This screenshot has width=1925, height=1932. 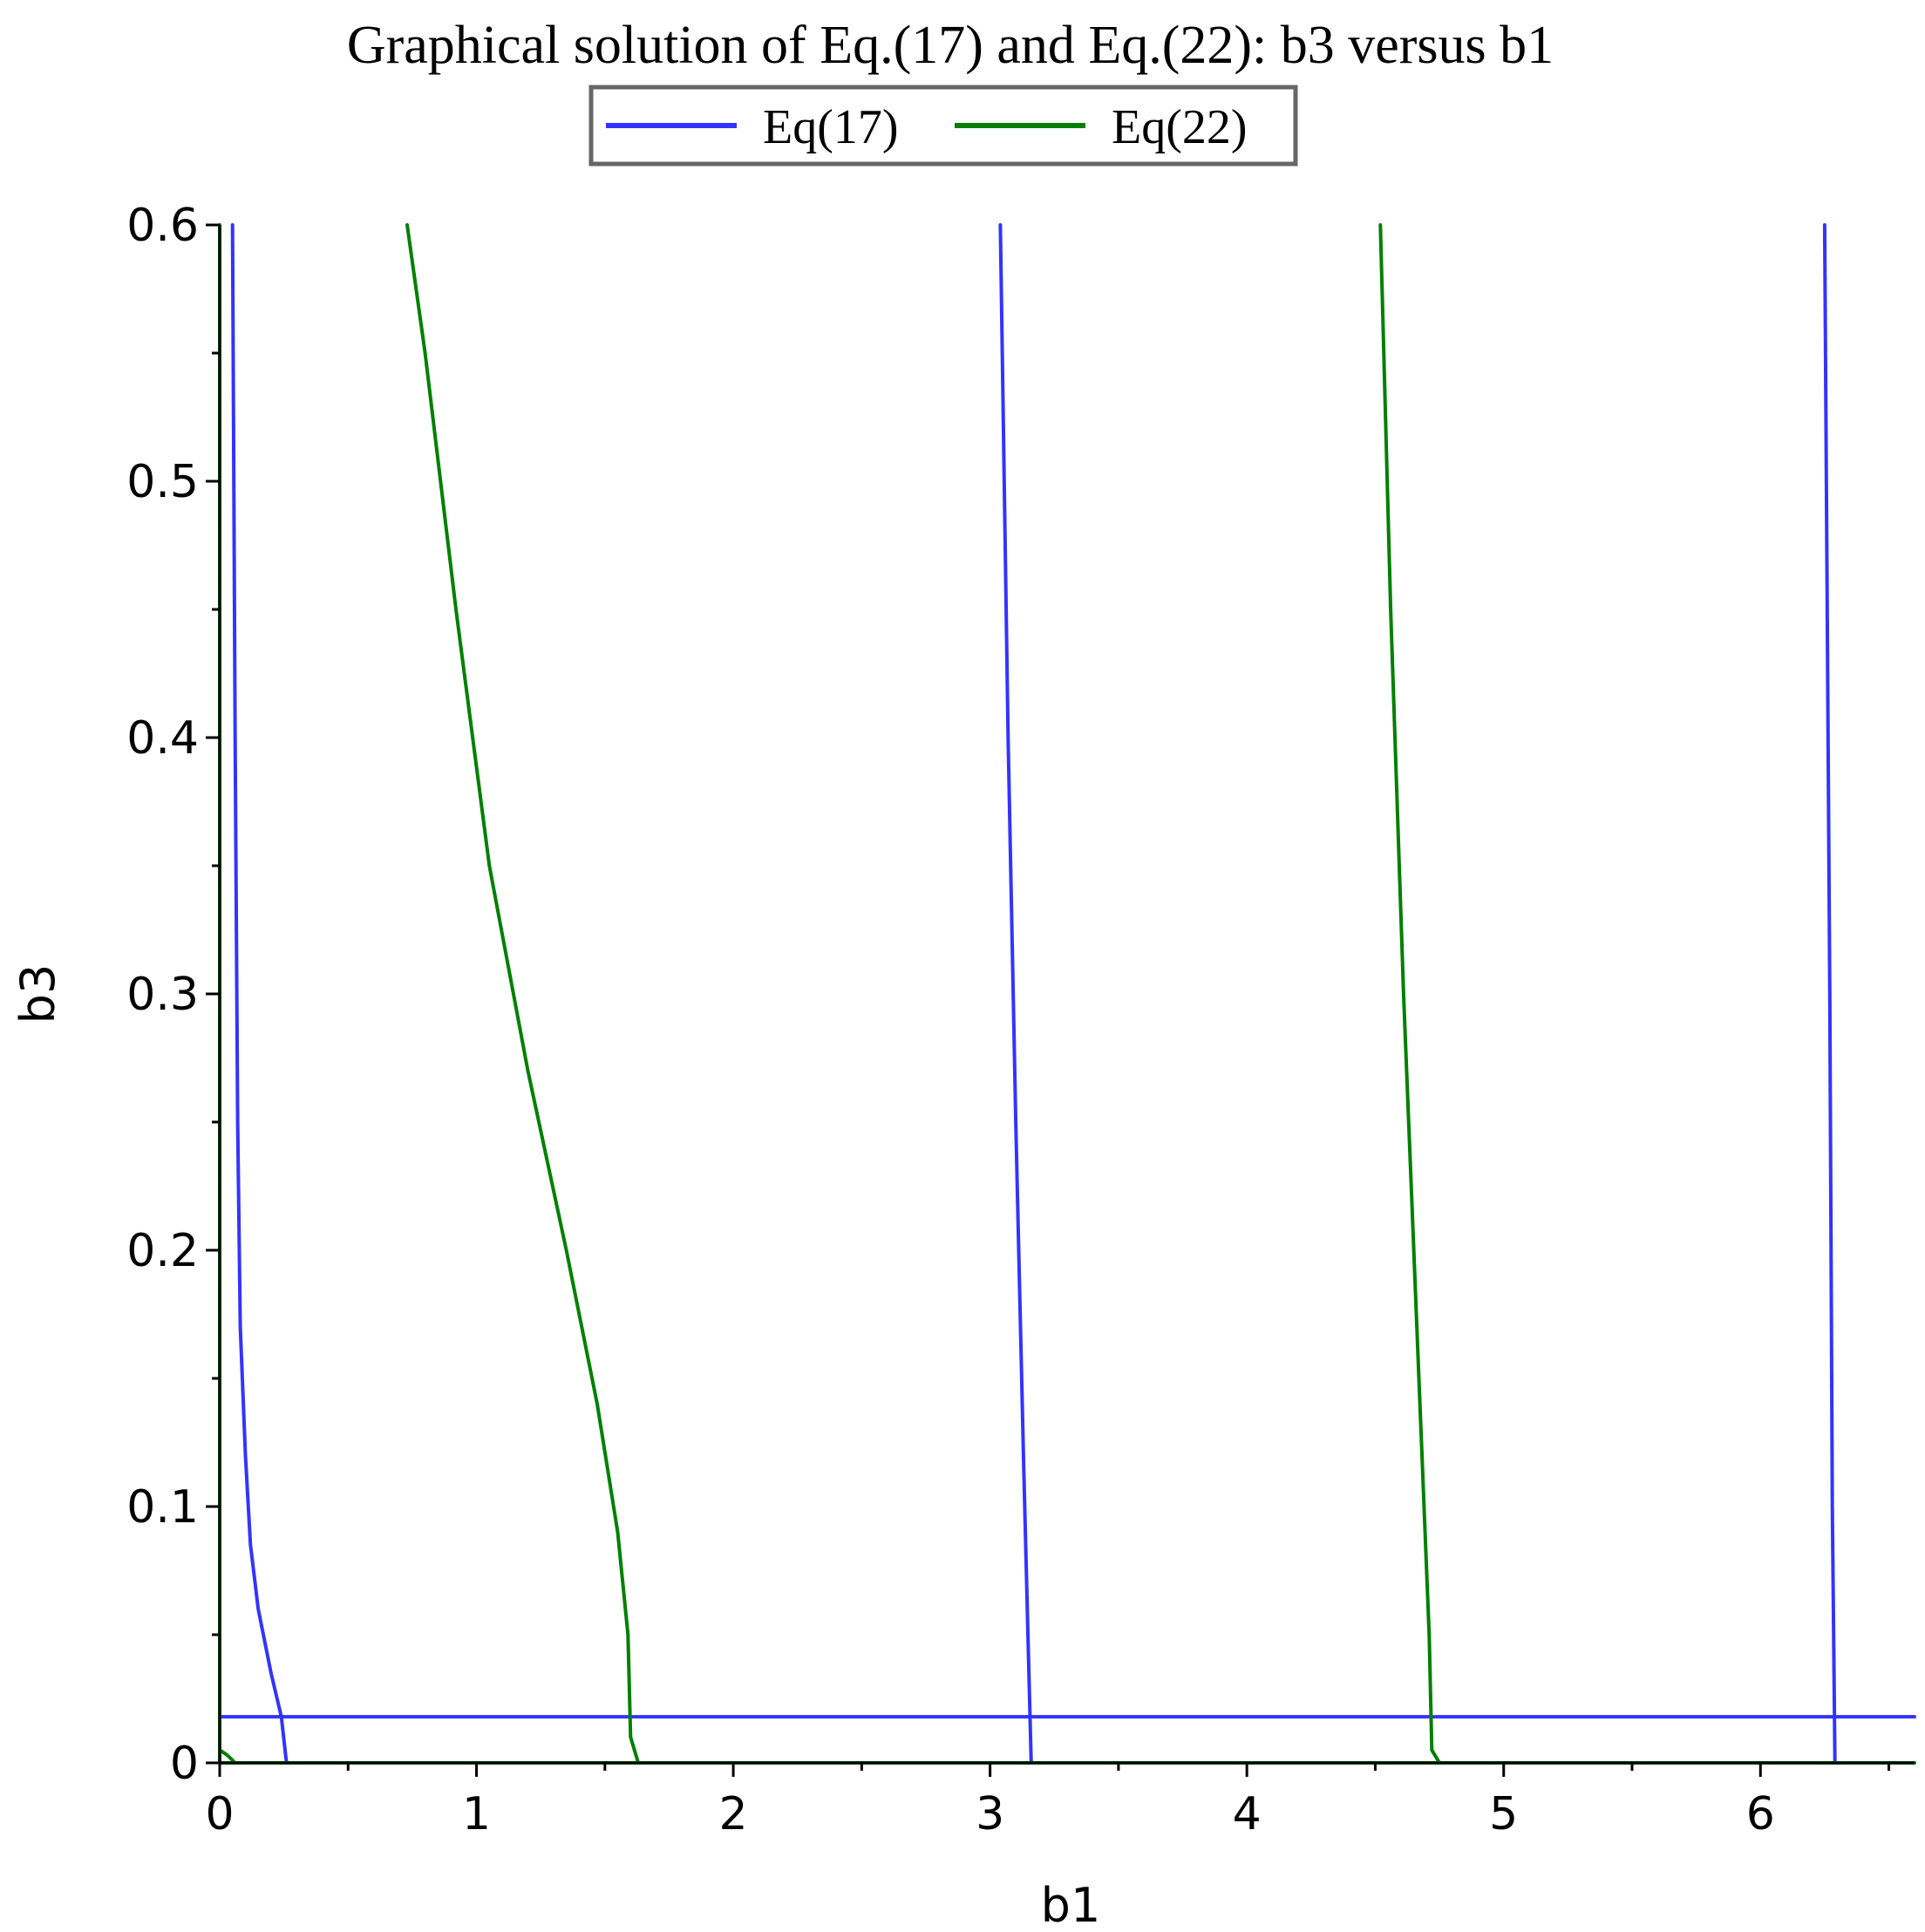 What do you see at coordinates (162, 1507) in the screenshot?
I see `y-tick-label: 0.1` at bounding box center [162, 1507].